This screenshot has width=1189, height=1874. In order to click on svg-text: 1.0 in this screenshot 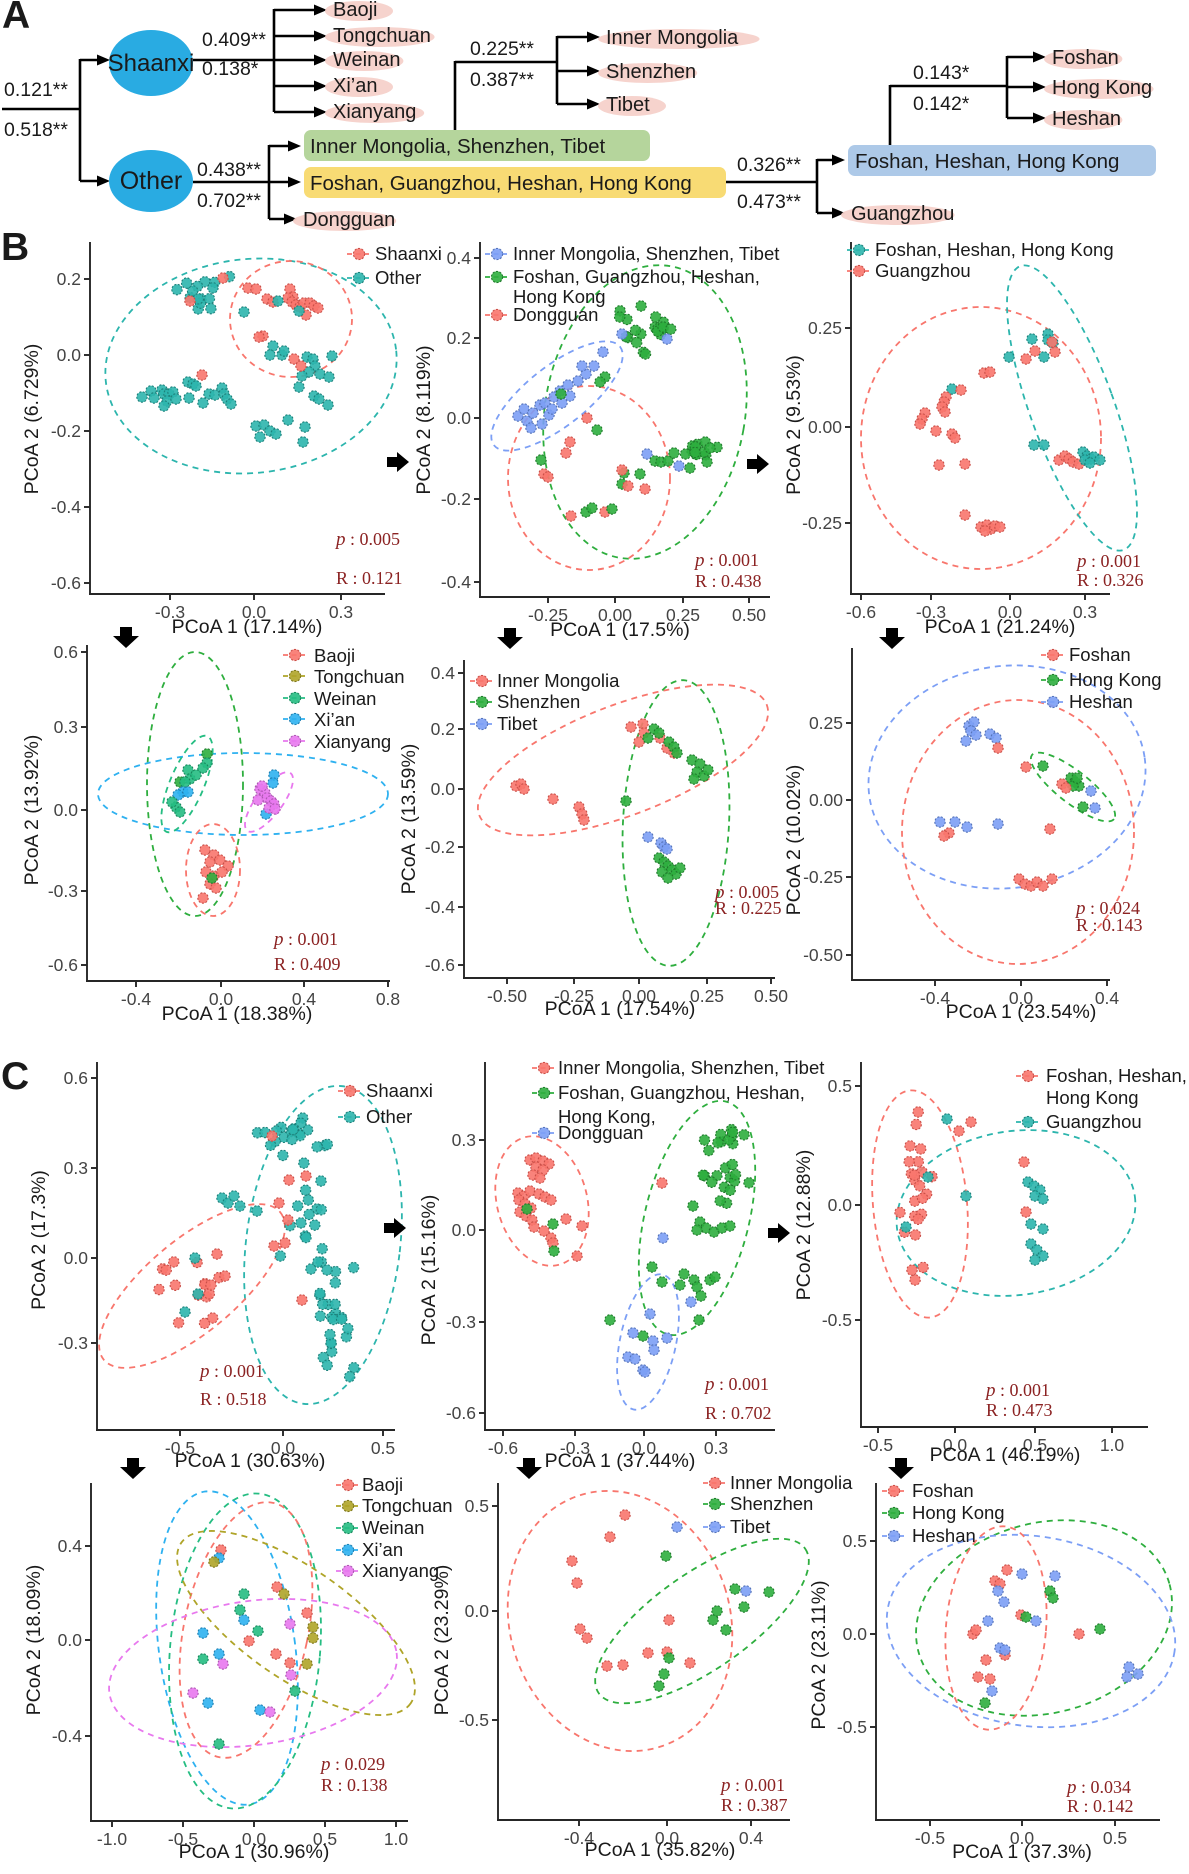, I will do `click(1112, 1445)`.